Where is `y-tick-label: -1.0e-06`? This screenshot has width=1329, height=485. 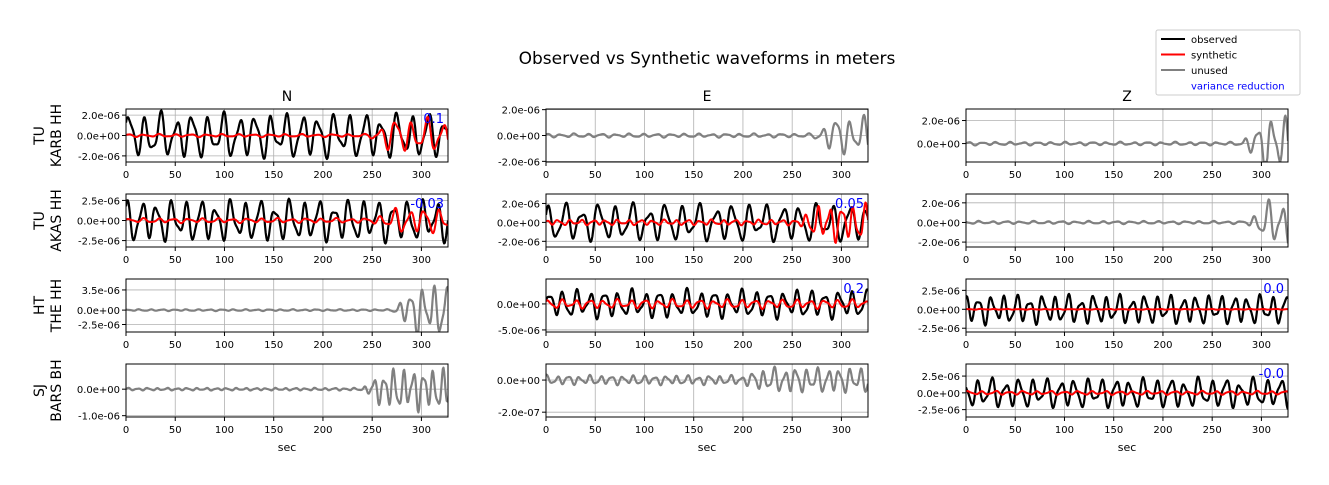 y-tick-label: -1.0e-06 is located at coordinates (99, 417).